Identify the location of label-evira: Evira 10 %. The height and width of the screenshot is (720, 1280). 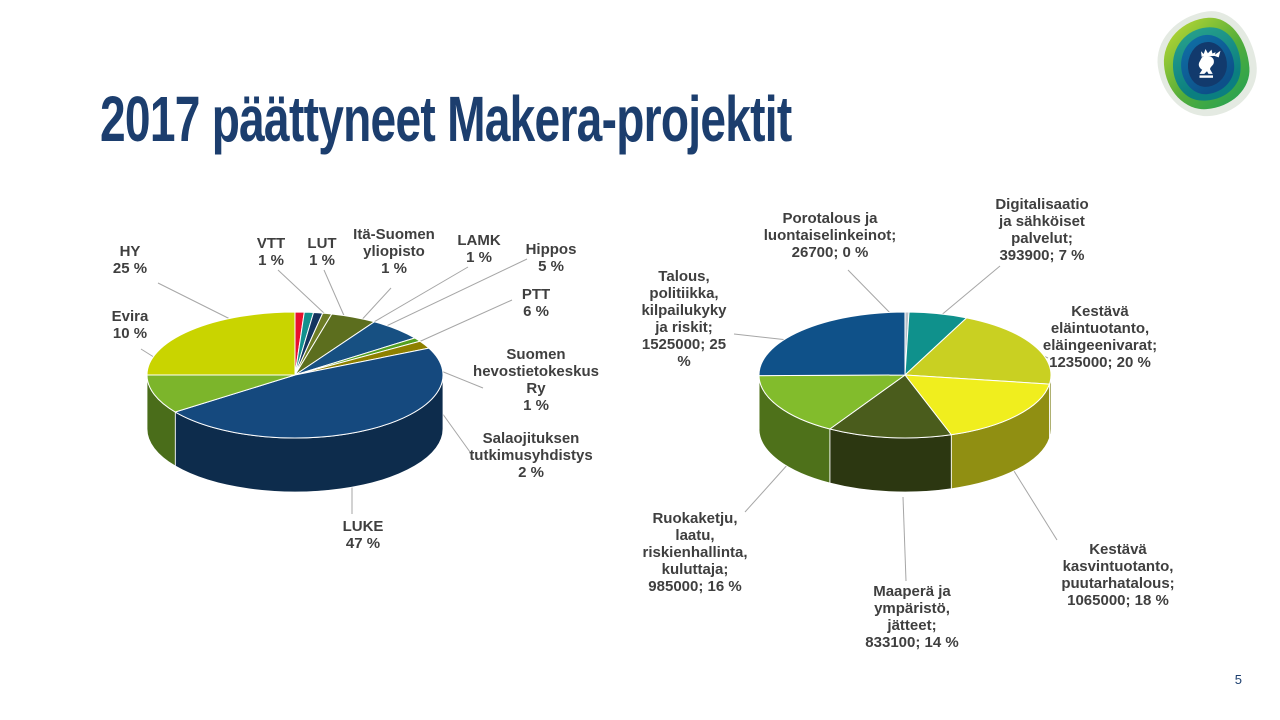
(130, 325).